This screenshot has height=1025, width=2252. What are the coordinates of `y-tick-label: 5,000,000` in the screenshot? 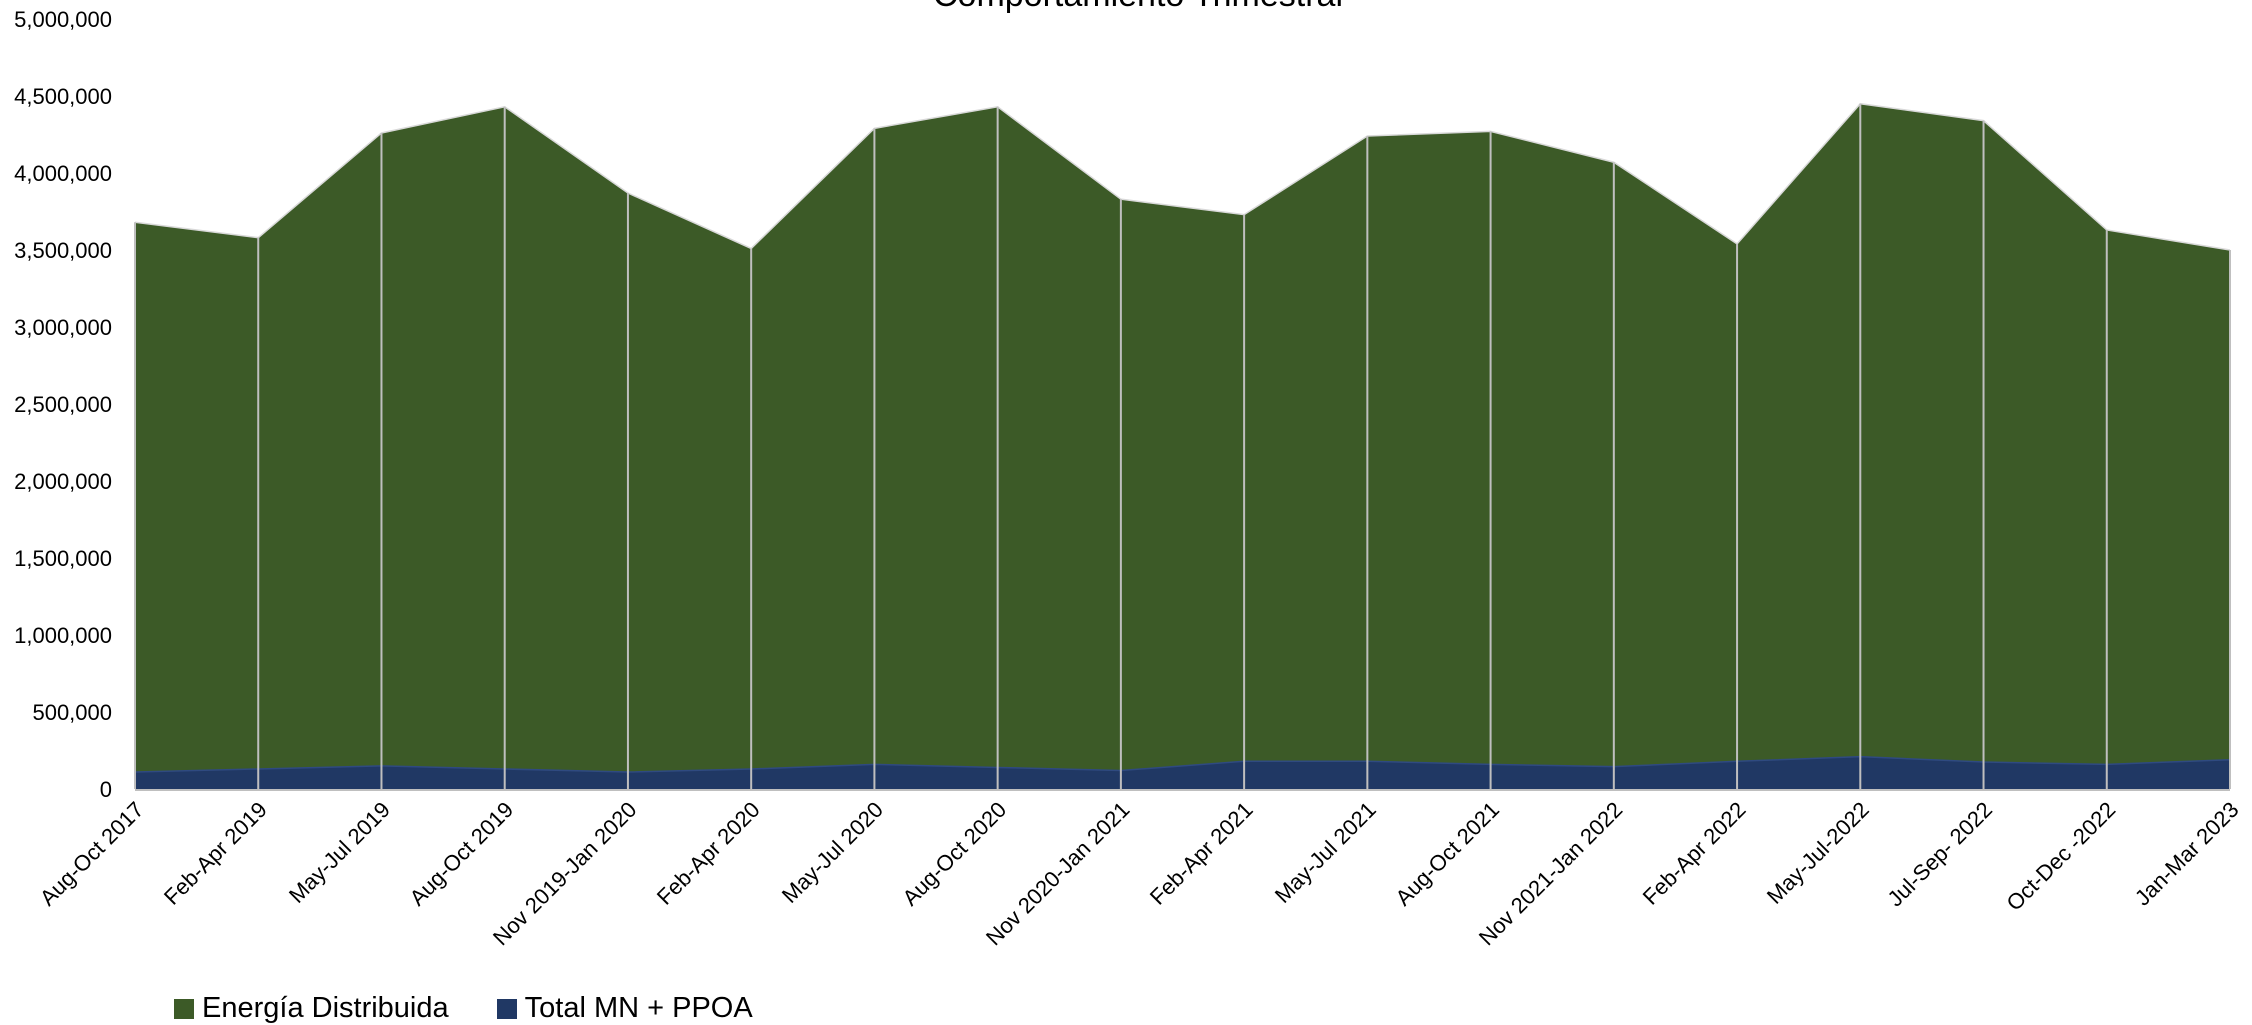 It's located at (63, 19).